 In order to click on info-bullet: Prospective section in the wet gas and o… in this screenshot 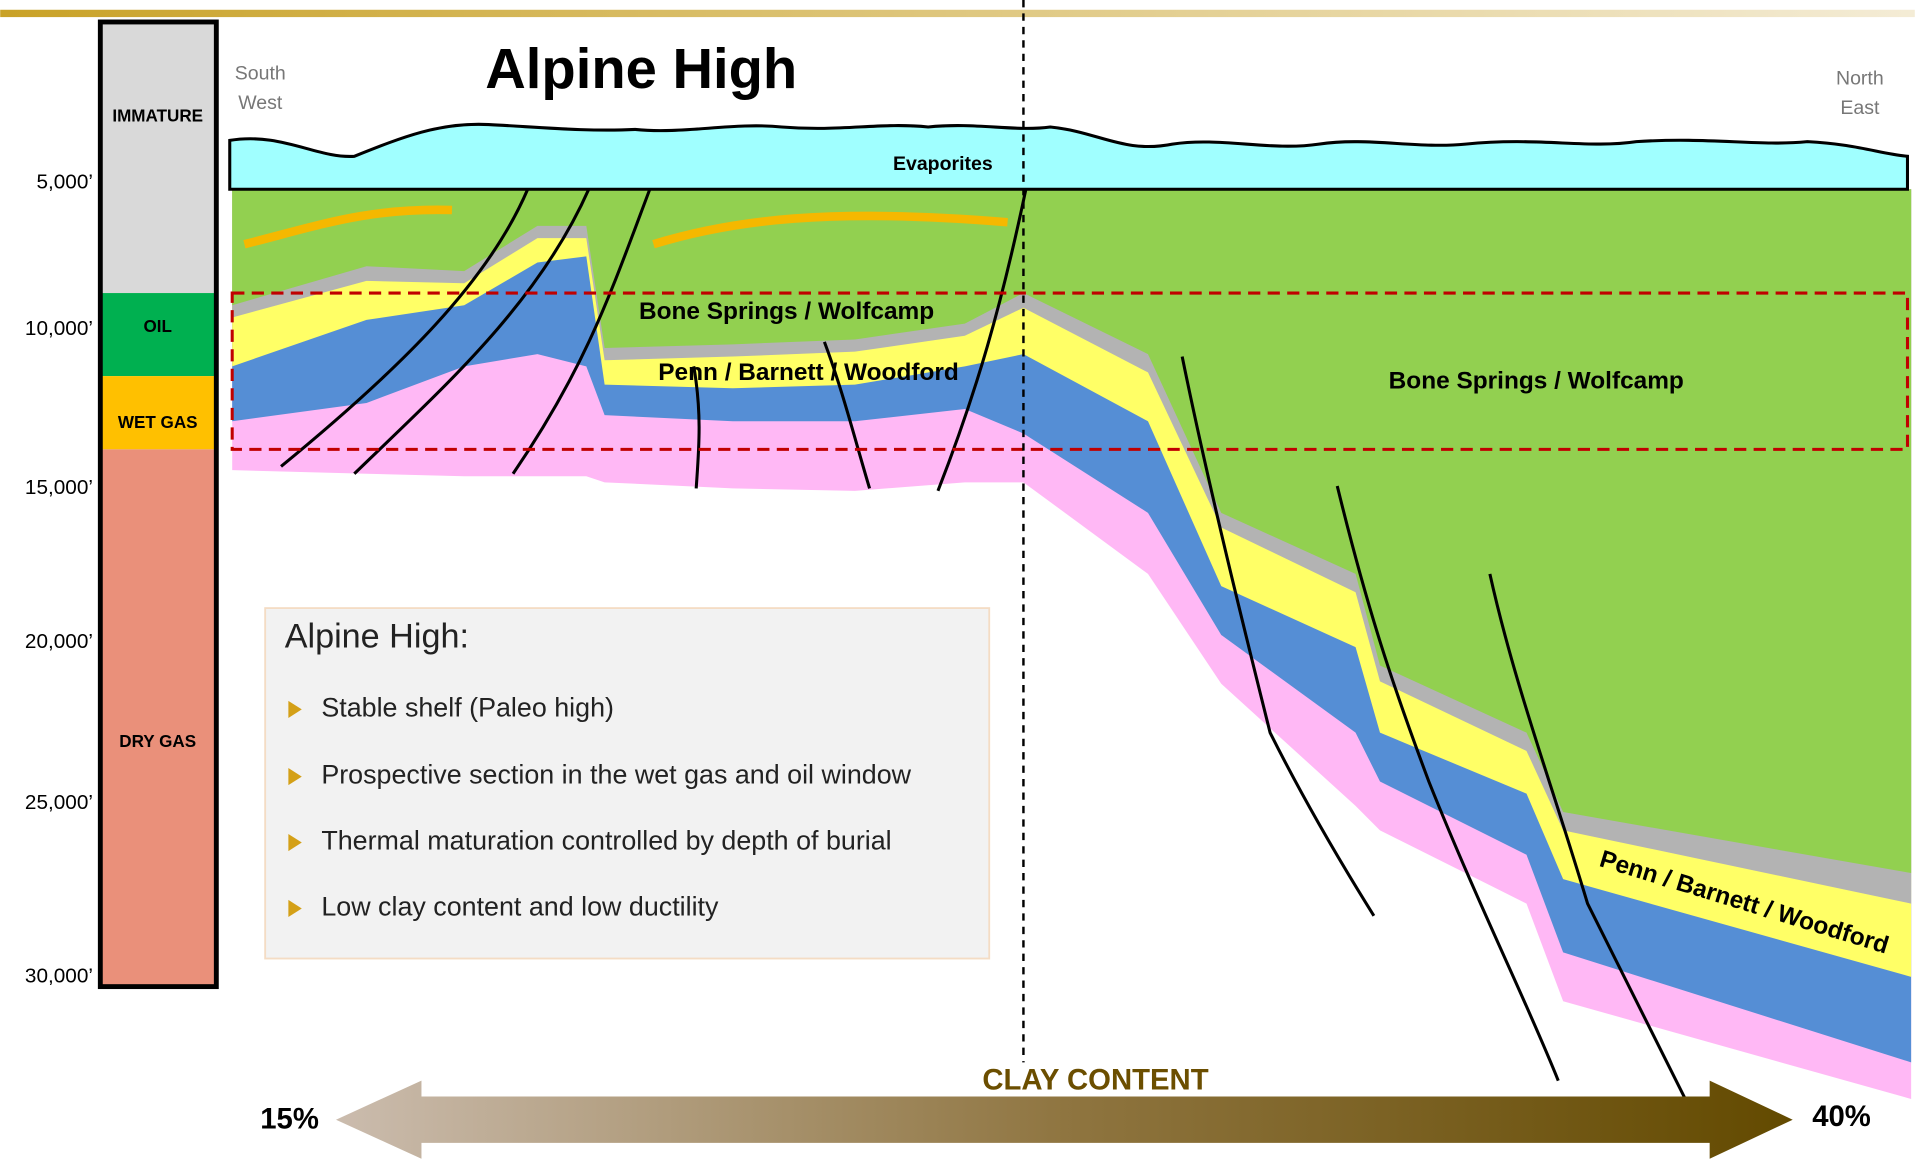, I will do `click(616, 775)`.